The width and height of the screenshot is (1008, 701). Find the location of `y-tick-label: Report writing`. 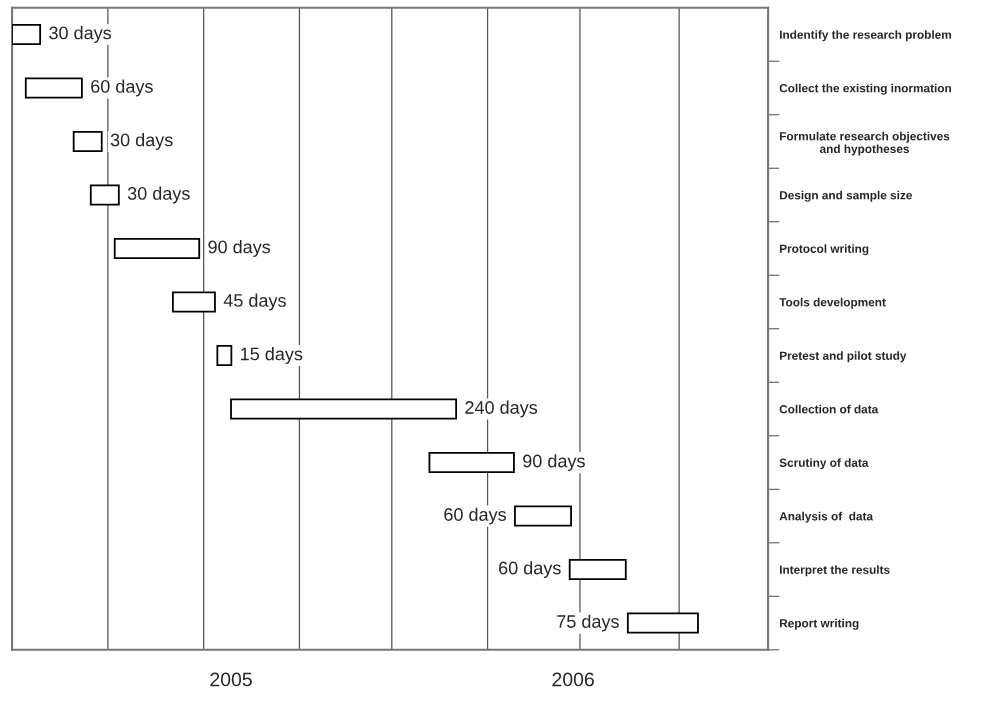

y-tick-label: Report writing is located at coordinates (819, 624).